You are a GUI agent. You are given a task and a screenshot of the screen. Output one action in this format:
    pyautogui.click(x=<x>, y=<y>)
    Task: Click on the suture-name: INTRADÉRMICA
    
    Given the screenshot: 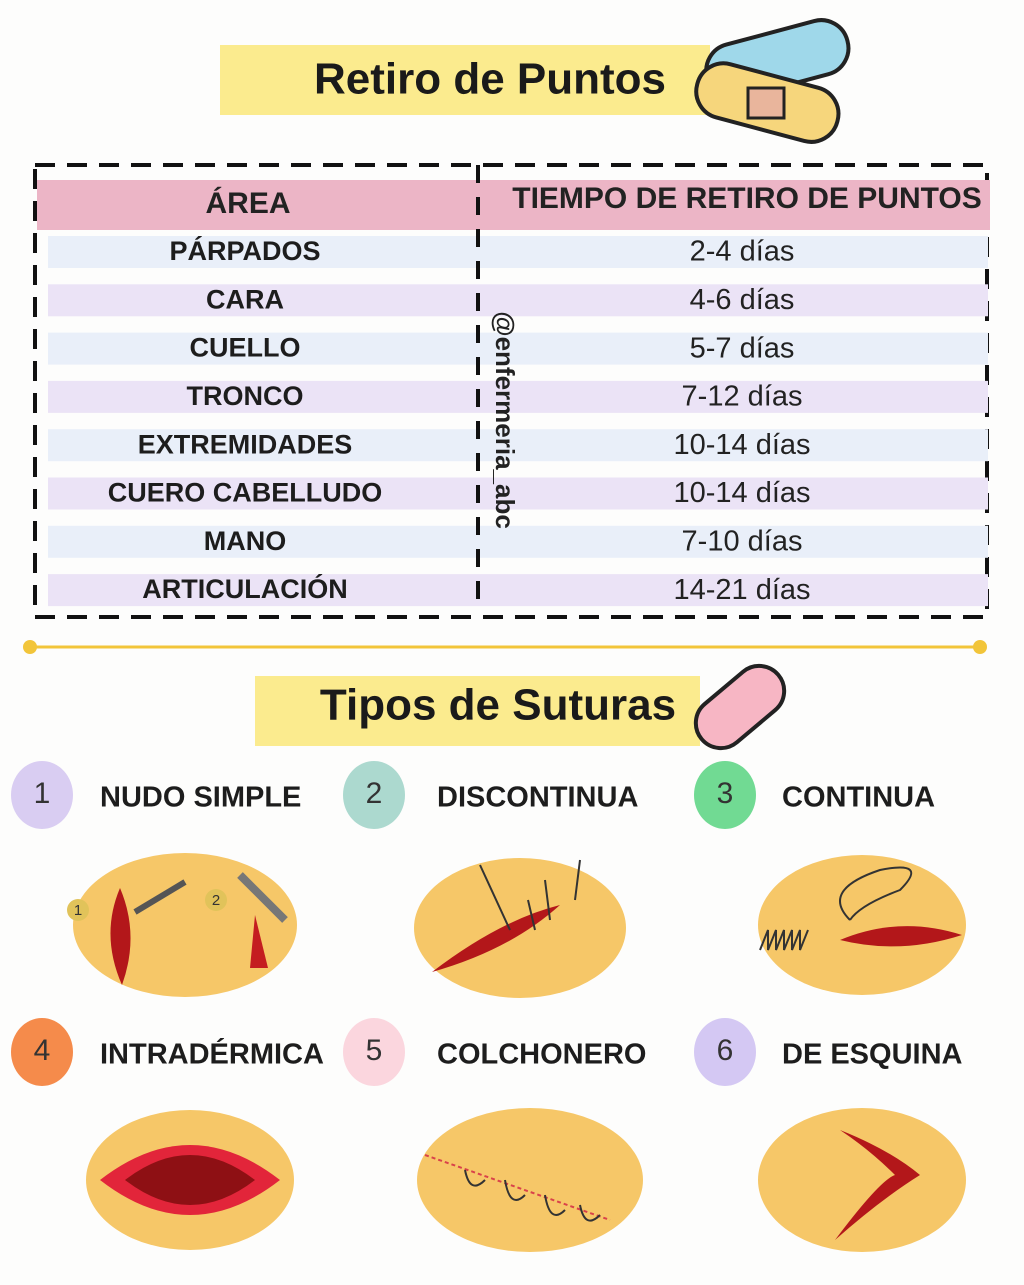 What is the action you would take?
    pyautogui.click(x=212, y=1054)
    